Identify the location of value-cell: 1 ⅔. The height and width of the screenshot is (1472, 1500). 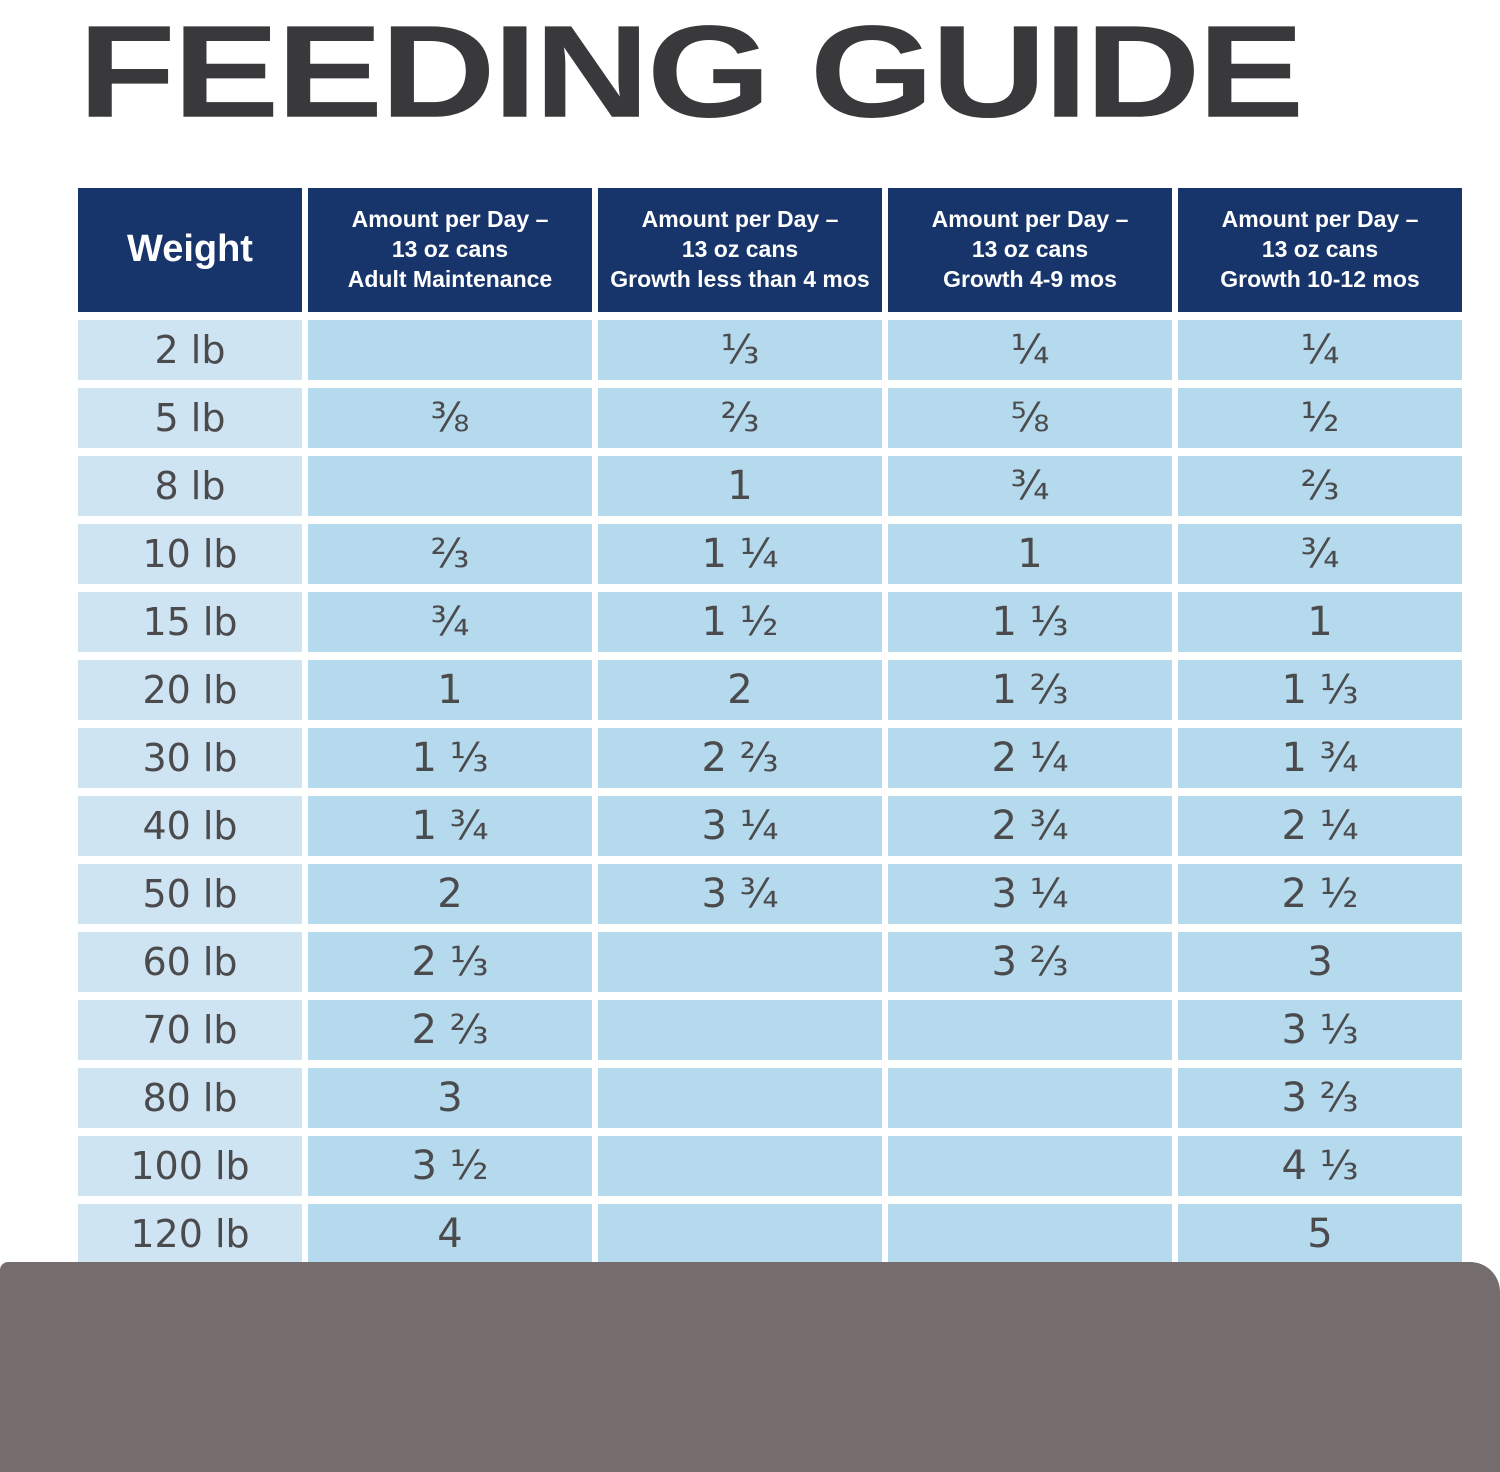
(1030, 690).